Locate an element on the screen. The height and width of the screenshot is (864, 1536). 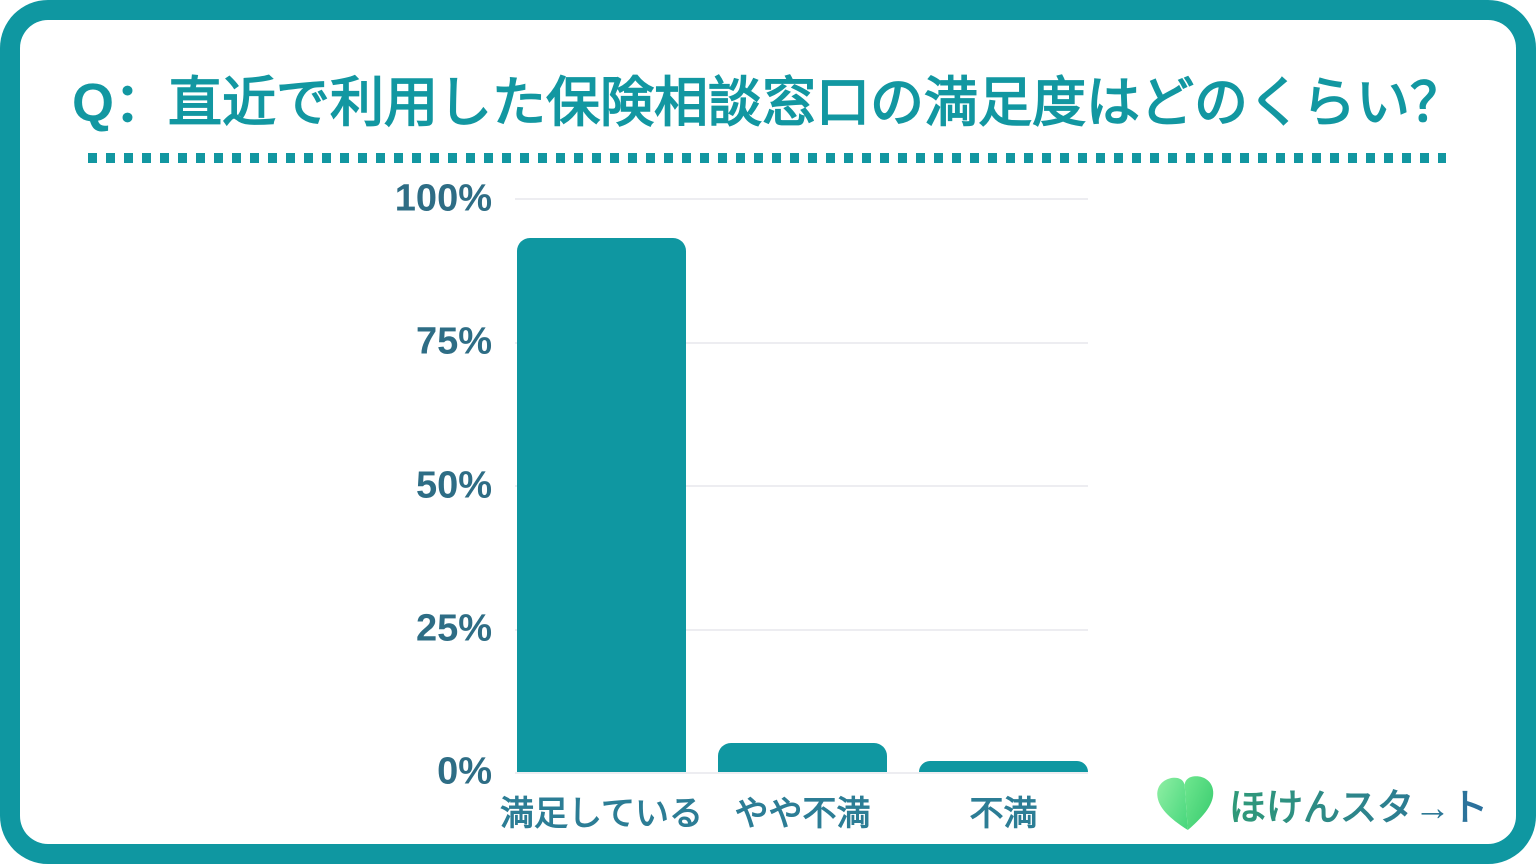
gridline-baseline is located at coordinates (801, 773).